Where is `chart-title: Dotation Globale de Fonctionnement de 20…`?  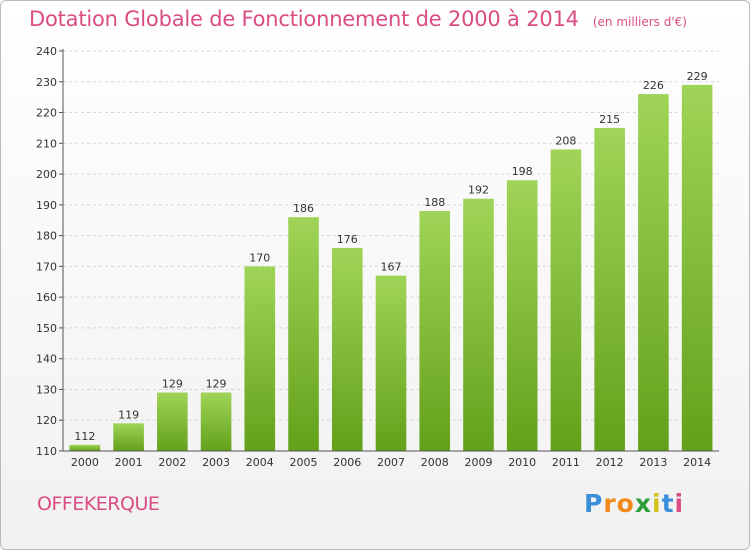 chart-title: Dotation Globale de Fonctionnement de 20… is located at coordinates (358, 19).